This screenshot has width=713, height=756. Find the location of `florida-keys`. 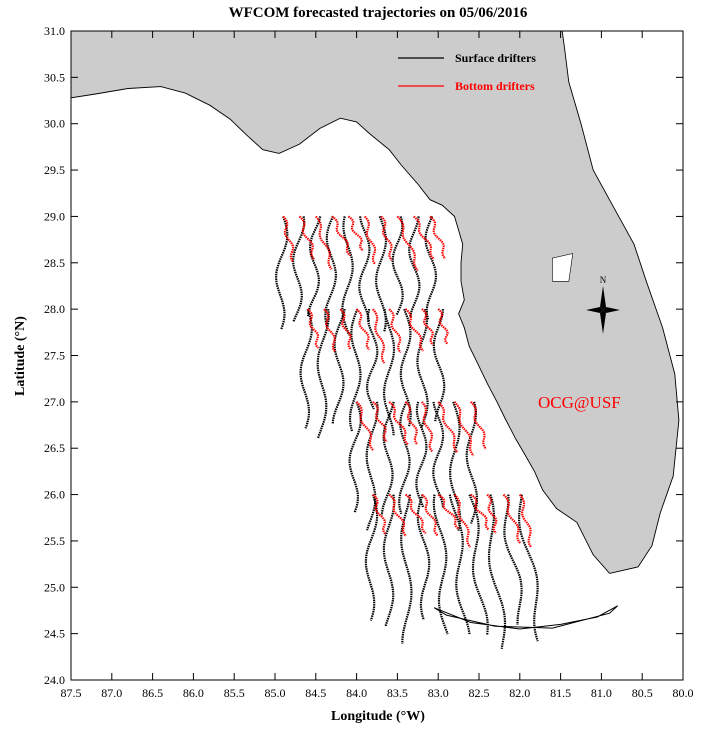

florida-keys is located at coordinates (526, 617).